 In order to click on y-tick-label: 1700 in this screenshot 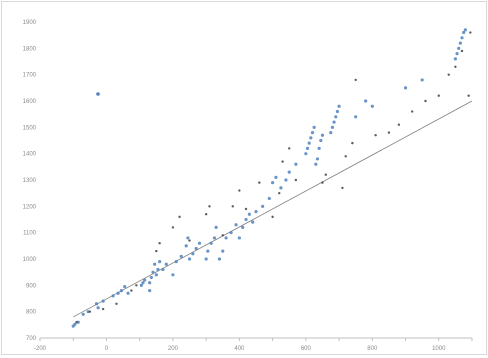, I will do `click(30, 76)`.